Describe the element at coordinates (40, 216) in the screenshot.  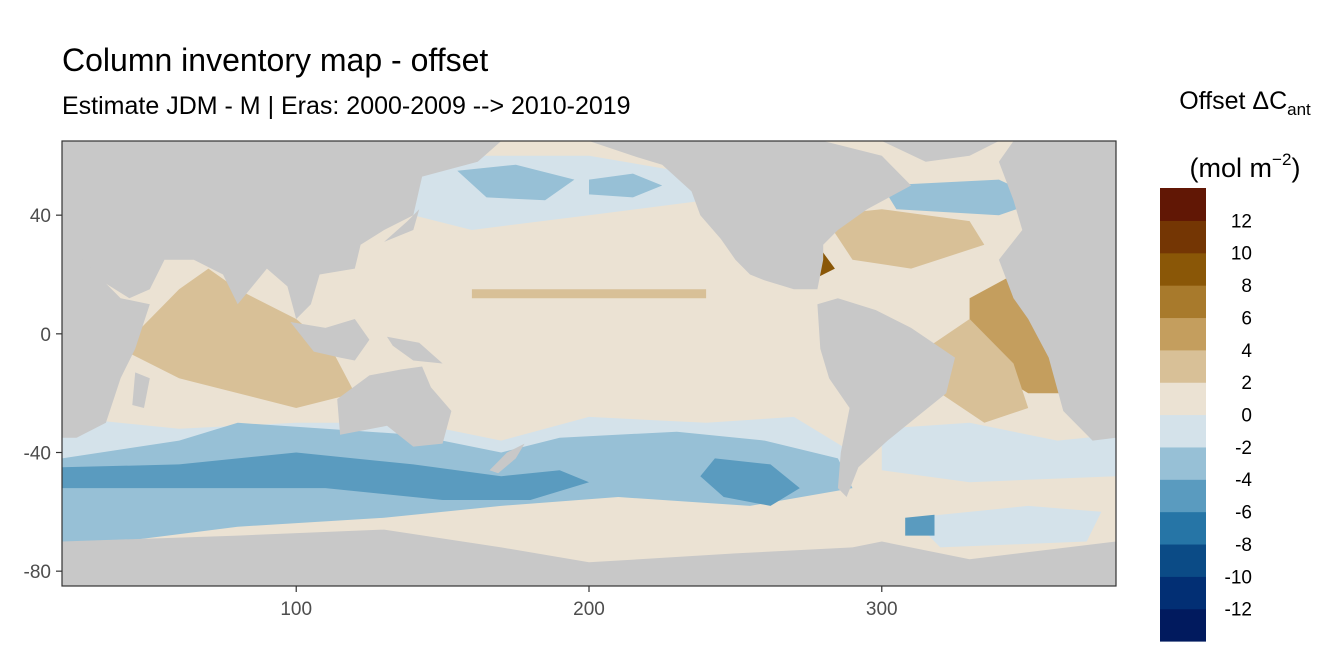
I see `y-tick-label: 40` at that location.